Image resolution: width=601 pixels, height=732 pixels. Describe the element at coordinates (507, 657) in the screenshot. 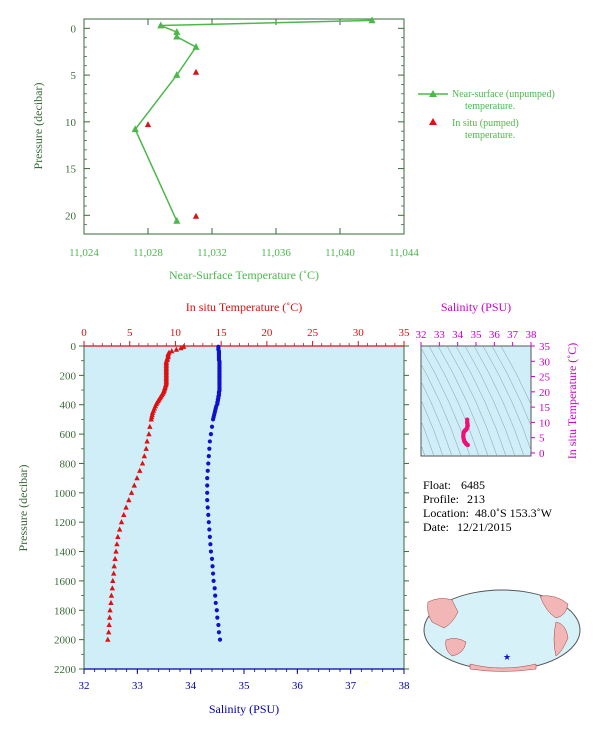

I see `map-float-location-marker: ★` at that location.